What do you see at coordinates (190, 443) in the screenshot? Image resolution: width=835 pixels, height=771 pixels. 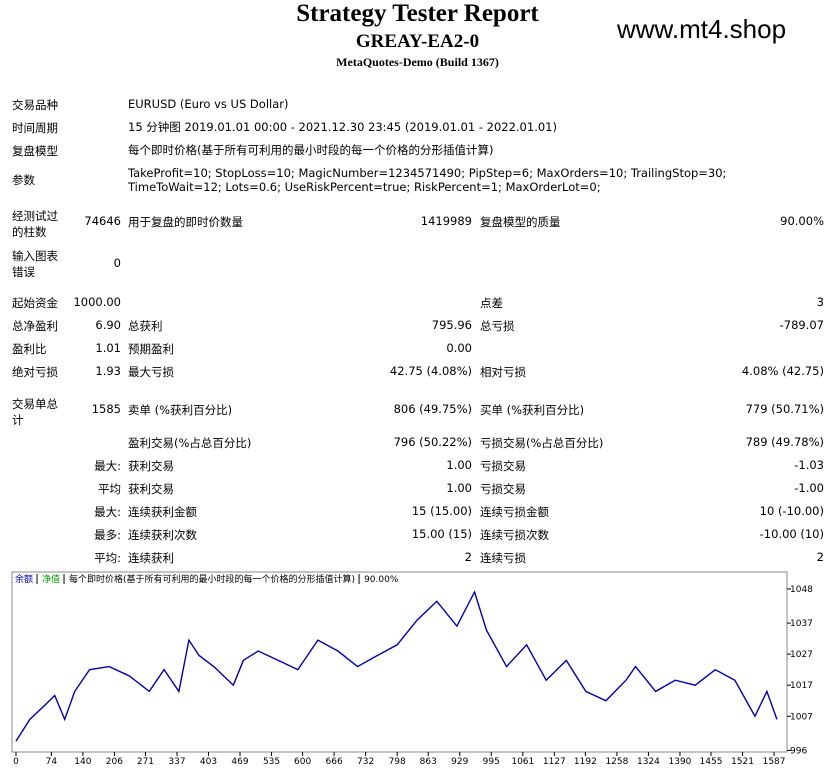 I see `stat-label: 盈利交易(%占总百分比)` at bounding box center [190, 443].